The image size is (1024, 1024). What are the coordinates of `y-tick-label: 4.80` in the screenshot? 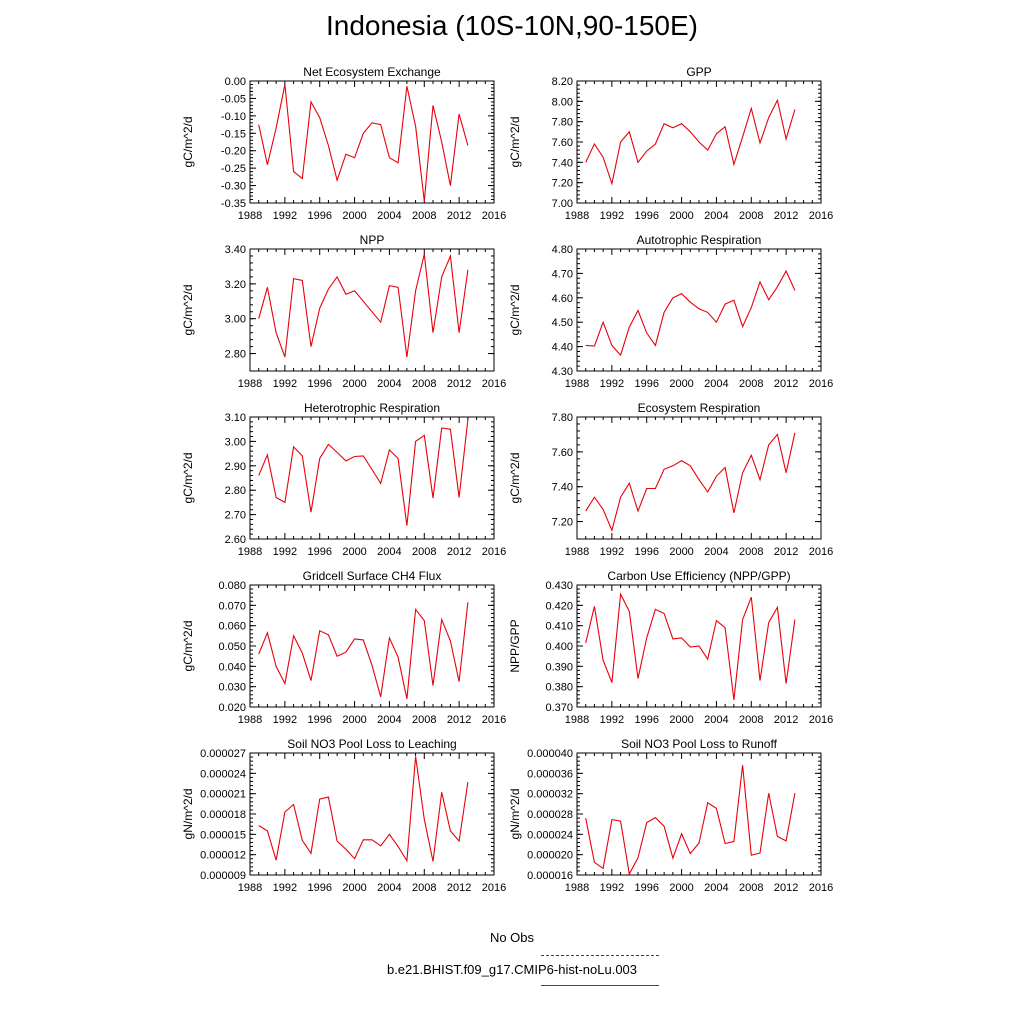 It's located at (562, 250).